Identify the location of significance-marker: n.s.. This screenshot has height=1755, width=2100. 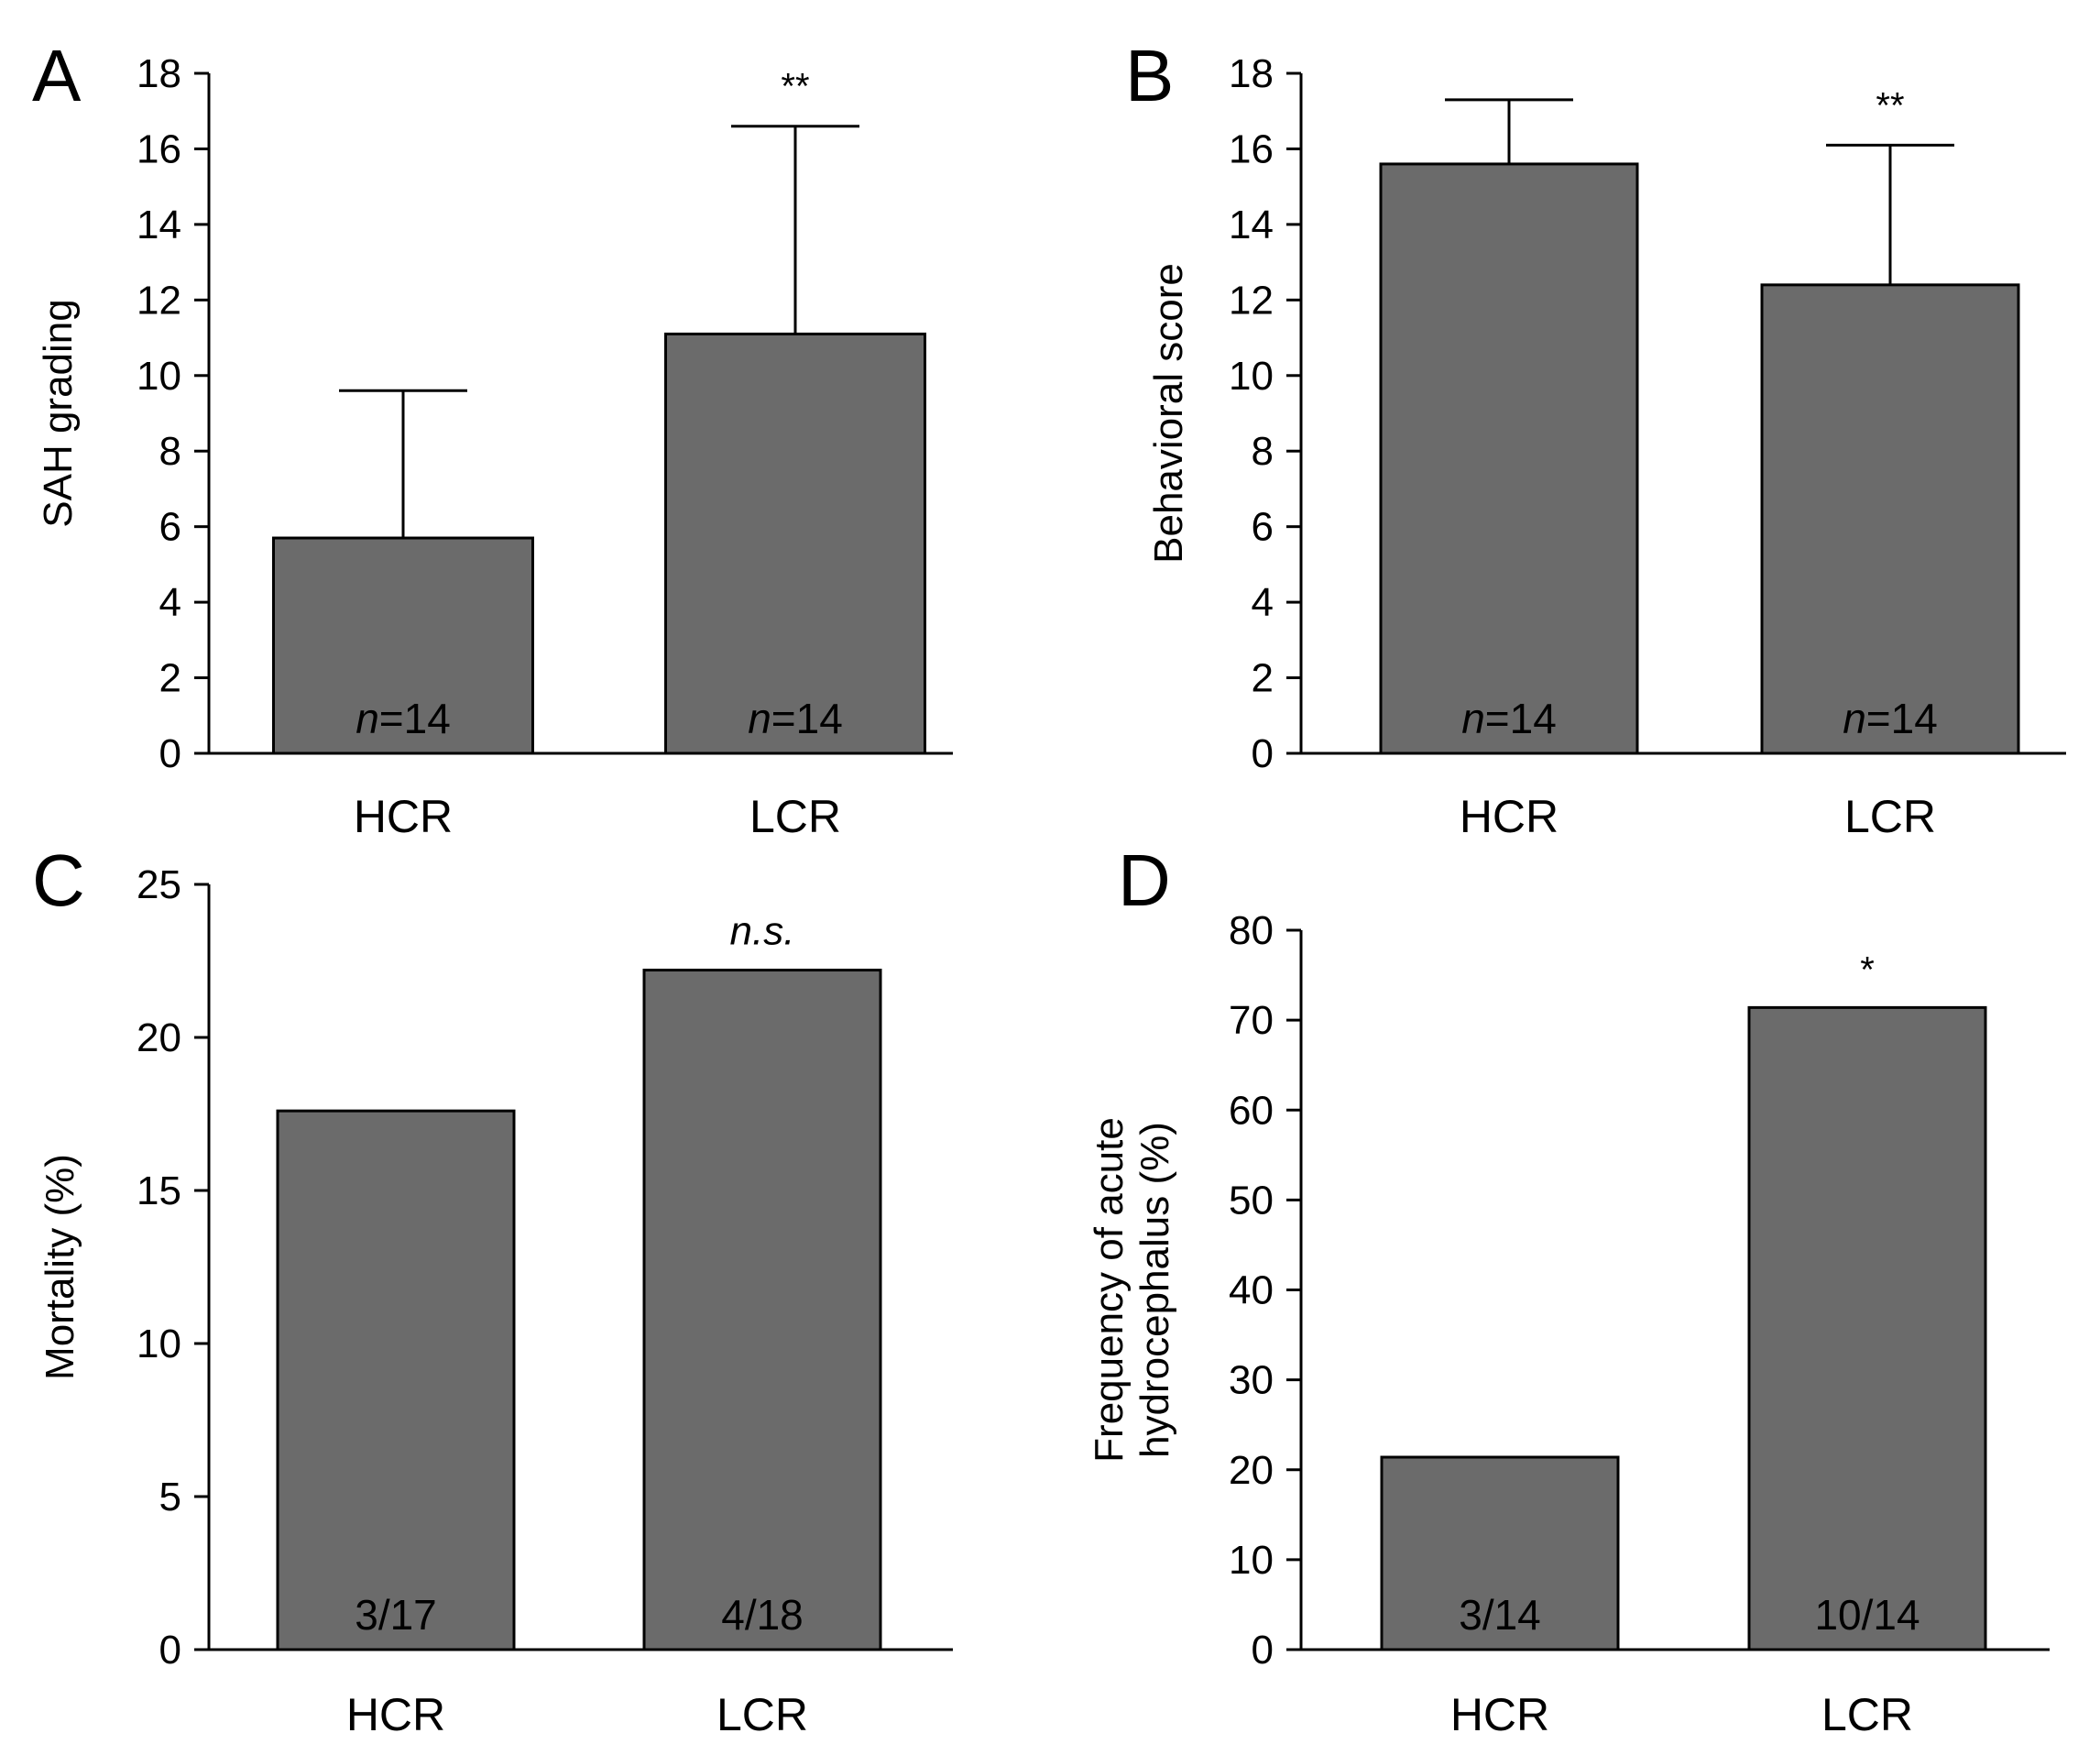
(762, 932).